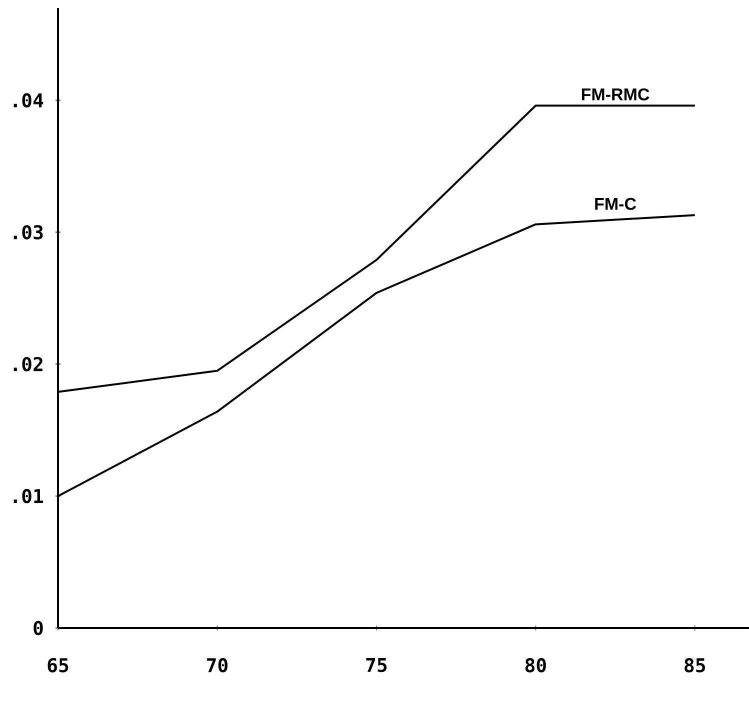 This screenshot has height=705, width=749. I want to click on y-tick-label: .02, so click(28, 364).